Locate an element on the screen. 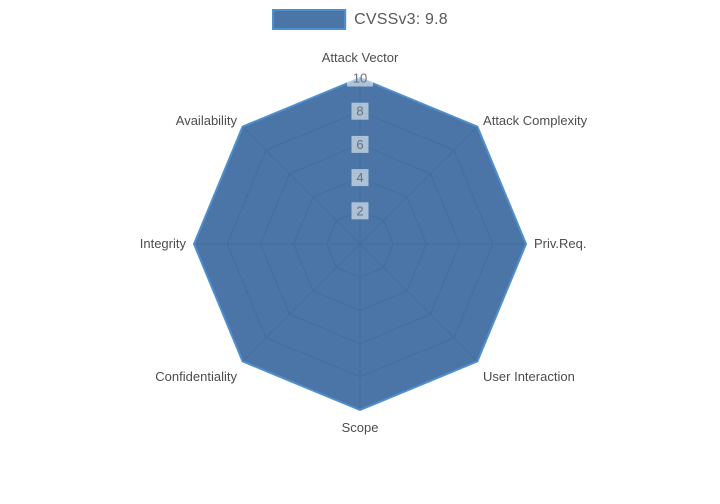 The height and width of the screenshot is (504, 720). axis-label-priv-req: Priv.Req. is located at coordinates (560, 243).